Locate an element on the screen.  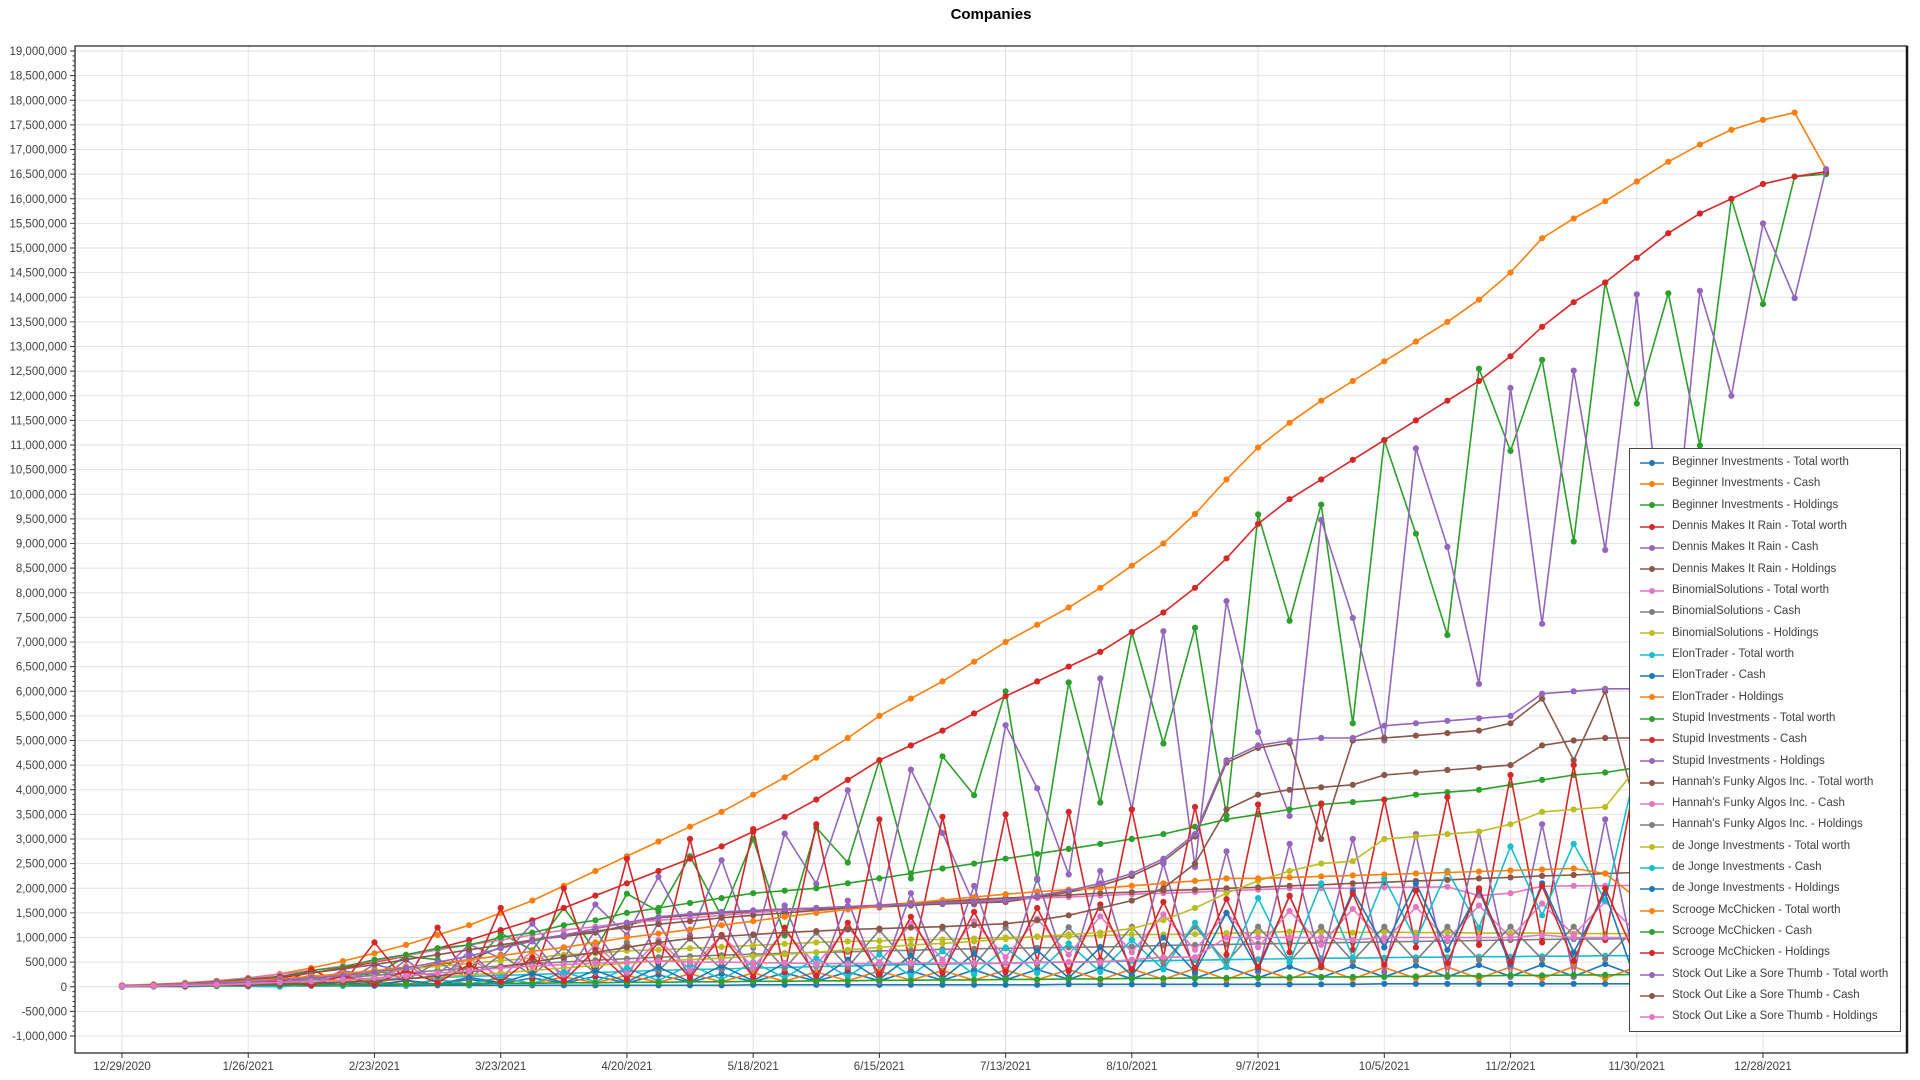
x-tick-label: 3/23/2021 is located at coordinates (500, 1067).